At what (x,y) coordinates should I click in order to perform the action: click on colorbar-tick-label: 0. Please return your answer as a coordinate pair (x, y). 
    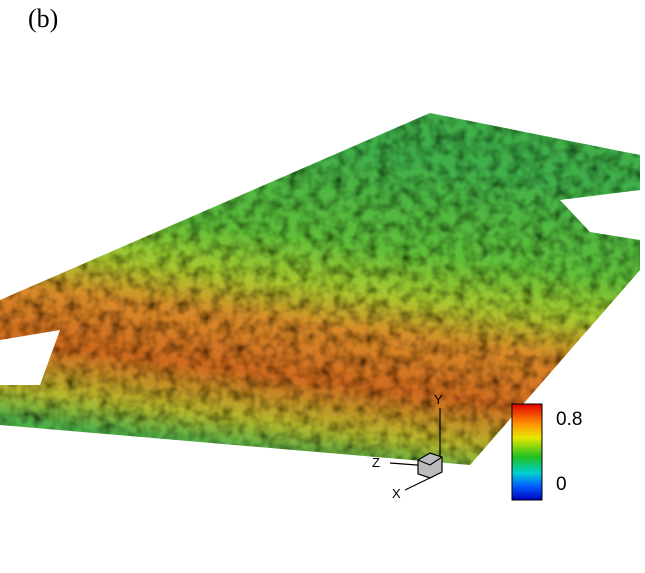
    Looking at the image, I should click on (561, 484).